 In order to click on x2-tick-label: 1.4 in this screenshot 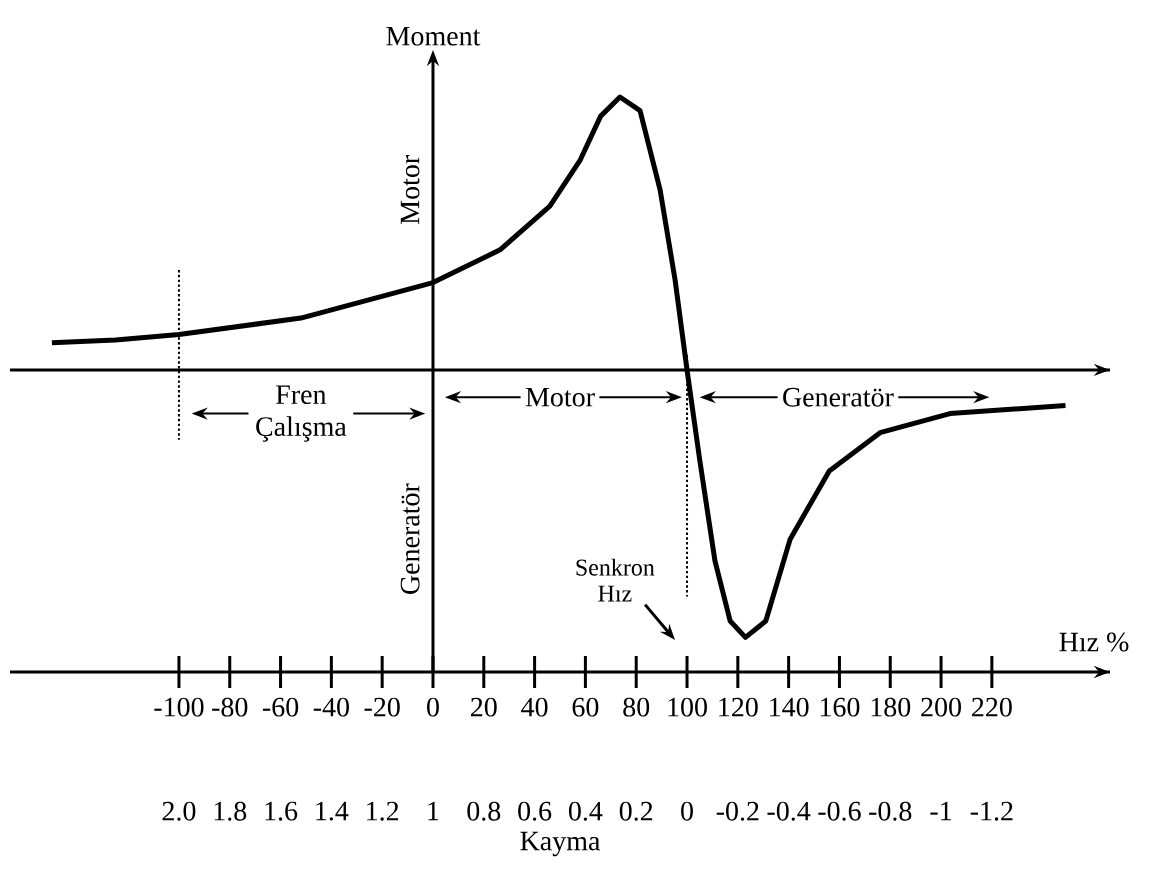, I will do `click(332, 811)`.